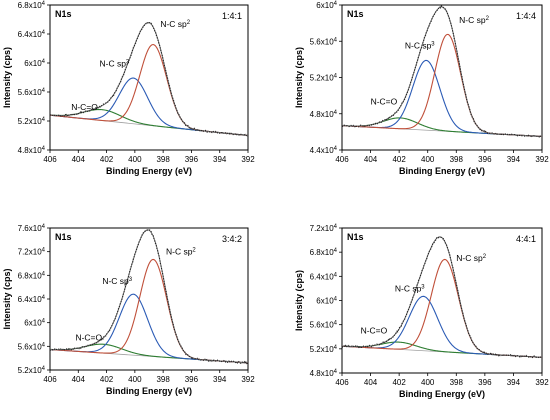 The image size is (550, 420). I want to click on plot-frame, so click(149, 77).